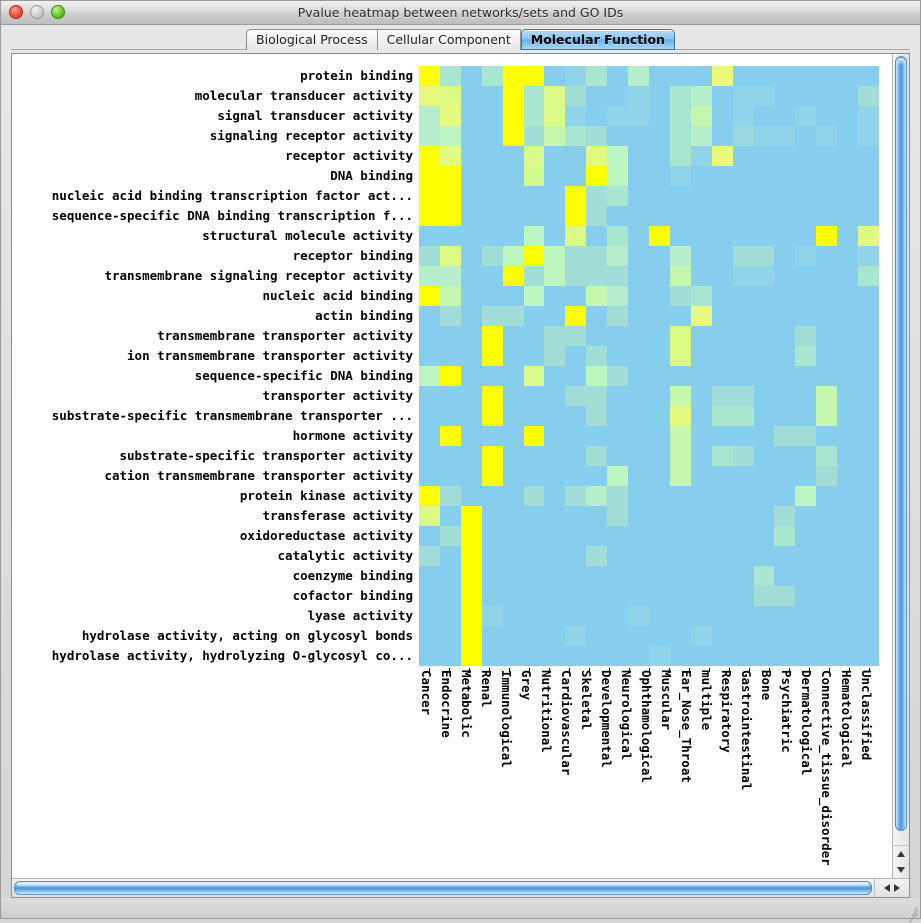 This screenshot has height=923, width=921. Describe the element at coordinates (901, 443) in the screenshot. I see `vertical-scrollbar-thumb` at that location.